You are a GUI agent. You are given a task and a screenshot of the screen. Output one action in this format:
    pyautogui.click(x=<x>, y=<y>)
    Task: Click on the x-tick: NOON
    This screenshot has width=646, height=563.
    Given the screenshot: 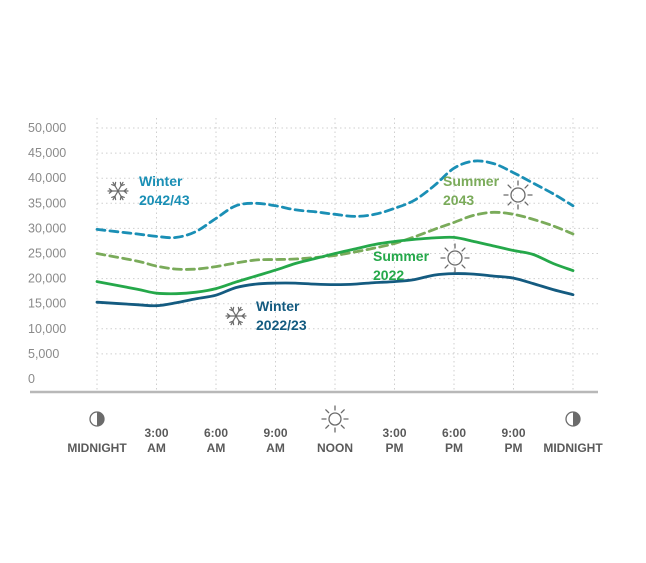 What is the action you would take?
    pyautogui.click(x=335, y=430)
    